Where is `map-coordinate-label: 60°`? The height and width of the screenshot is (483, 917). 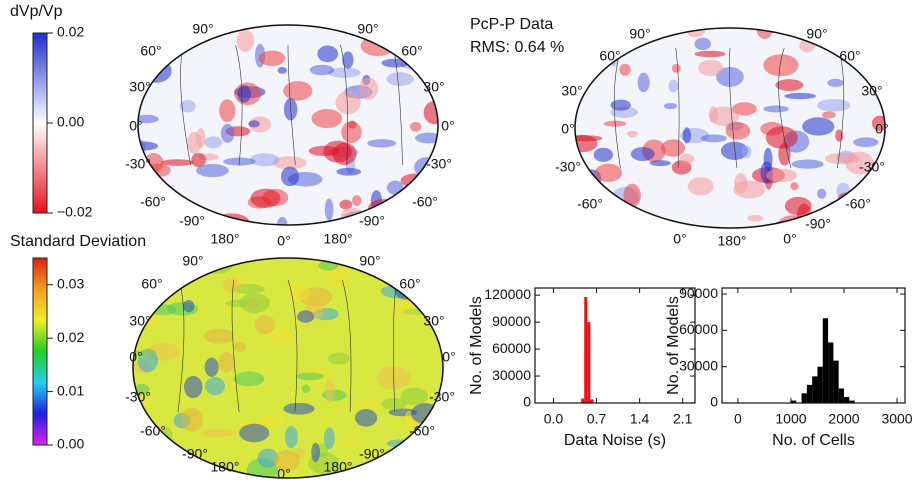
map-coordinate-label: 60° is located at coordinates (849, 56).